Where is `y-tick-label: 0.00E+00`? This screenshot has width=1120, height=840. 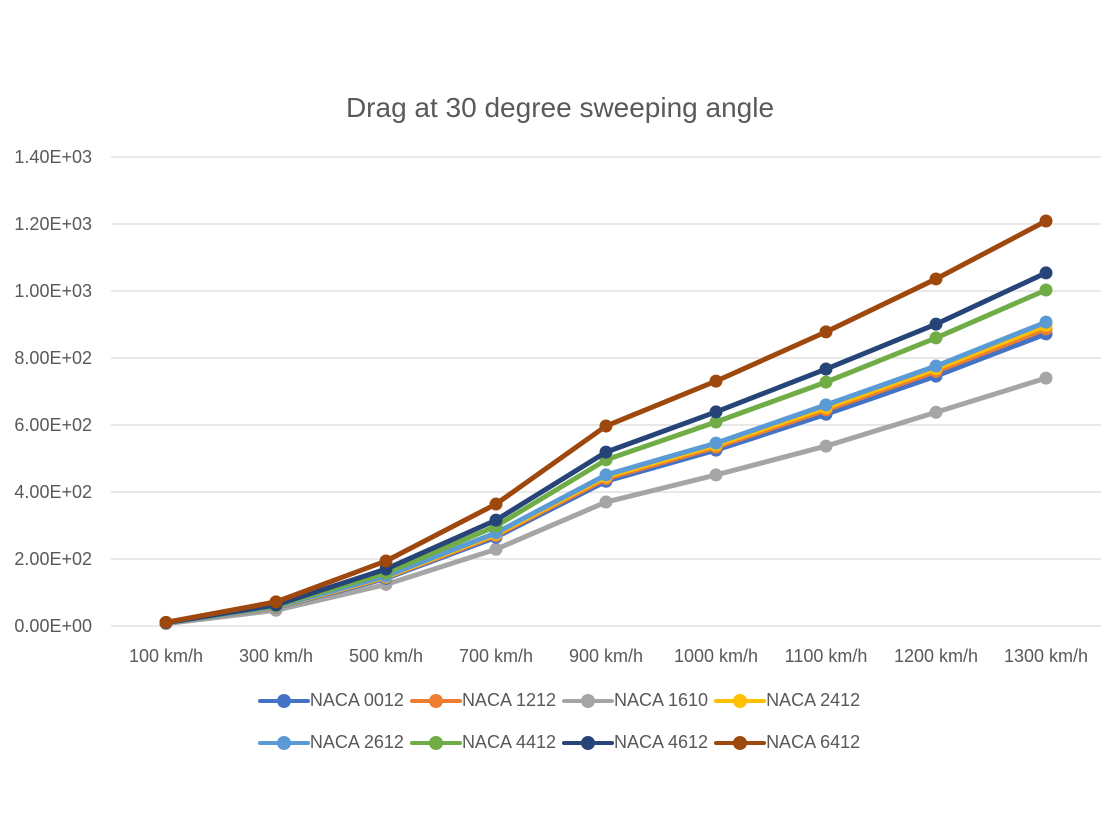 y-tick-label: 0.00E+00 is located at coordinates (53, 626).